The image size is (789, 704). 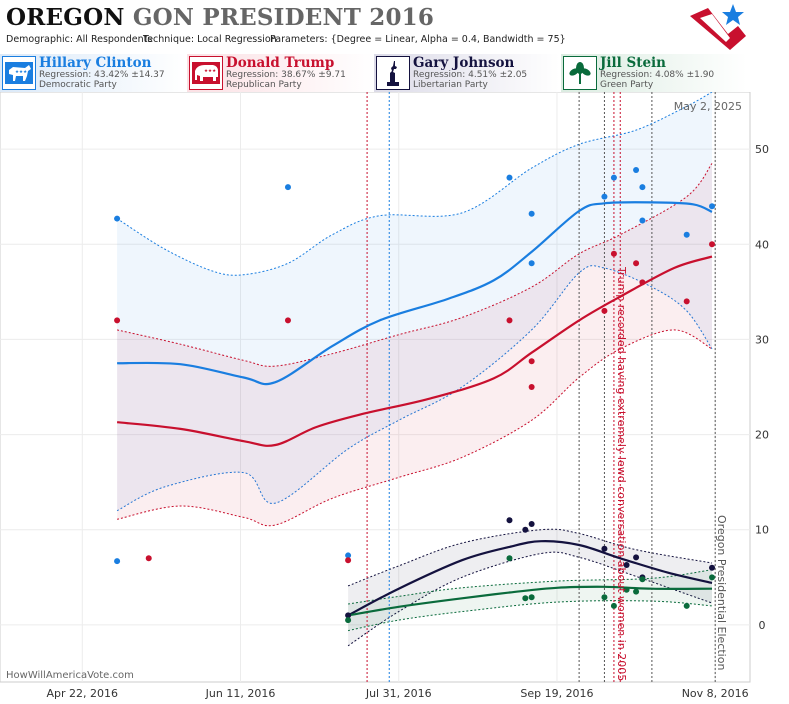 I want to click on demographic-value: All Respondents, so click(x=114, y=39).